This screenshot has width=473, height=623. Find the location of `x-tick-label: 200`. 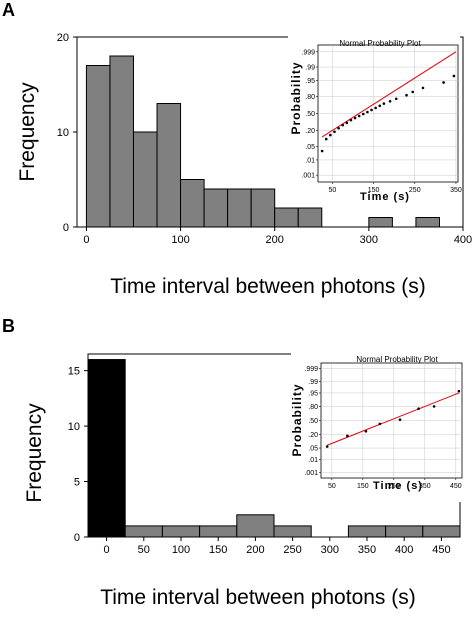

x-tick-label: 200 is located at coordinates (275, 240).